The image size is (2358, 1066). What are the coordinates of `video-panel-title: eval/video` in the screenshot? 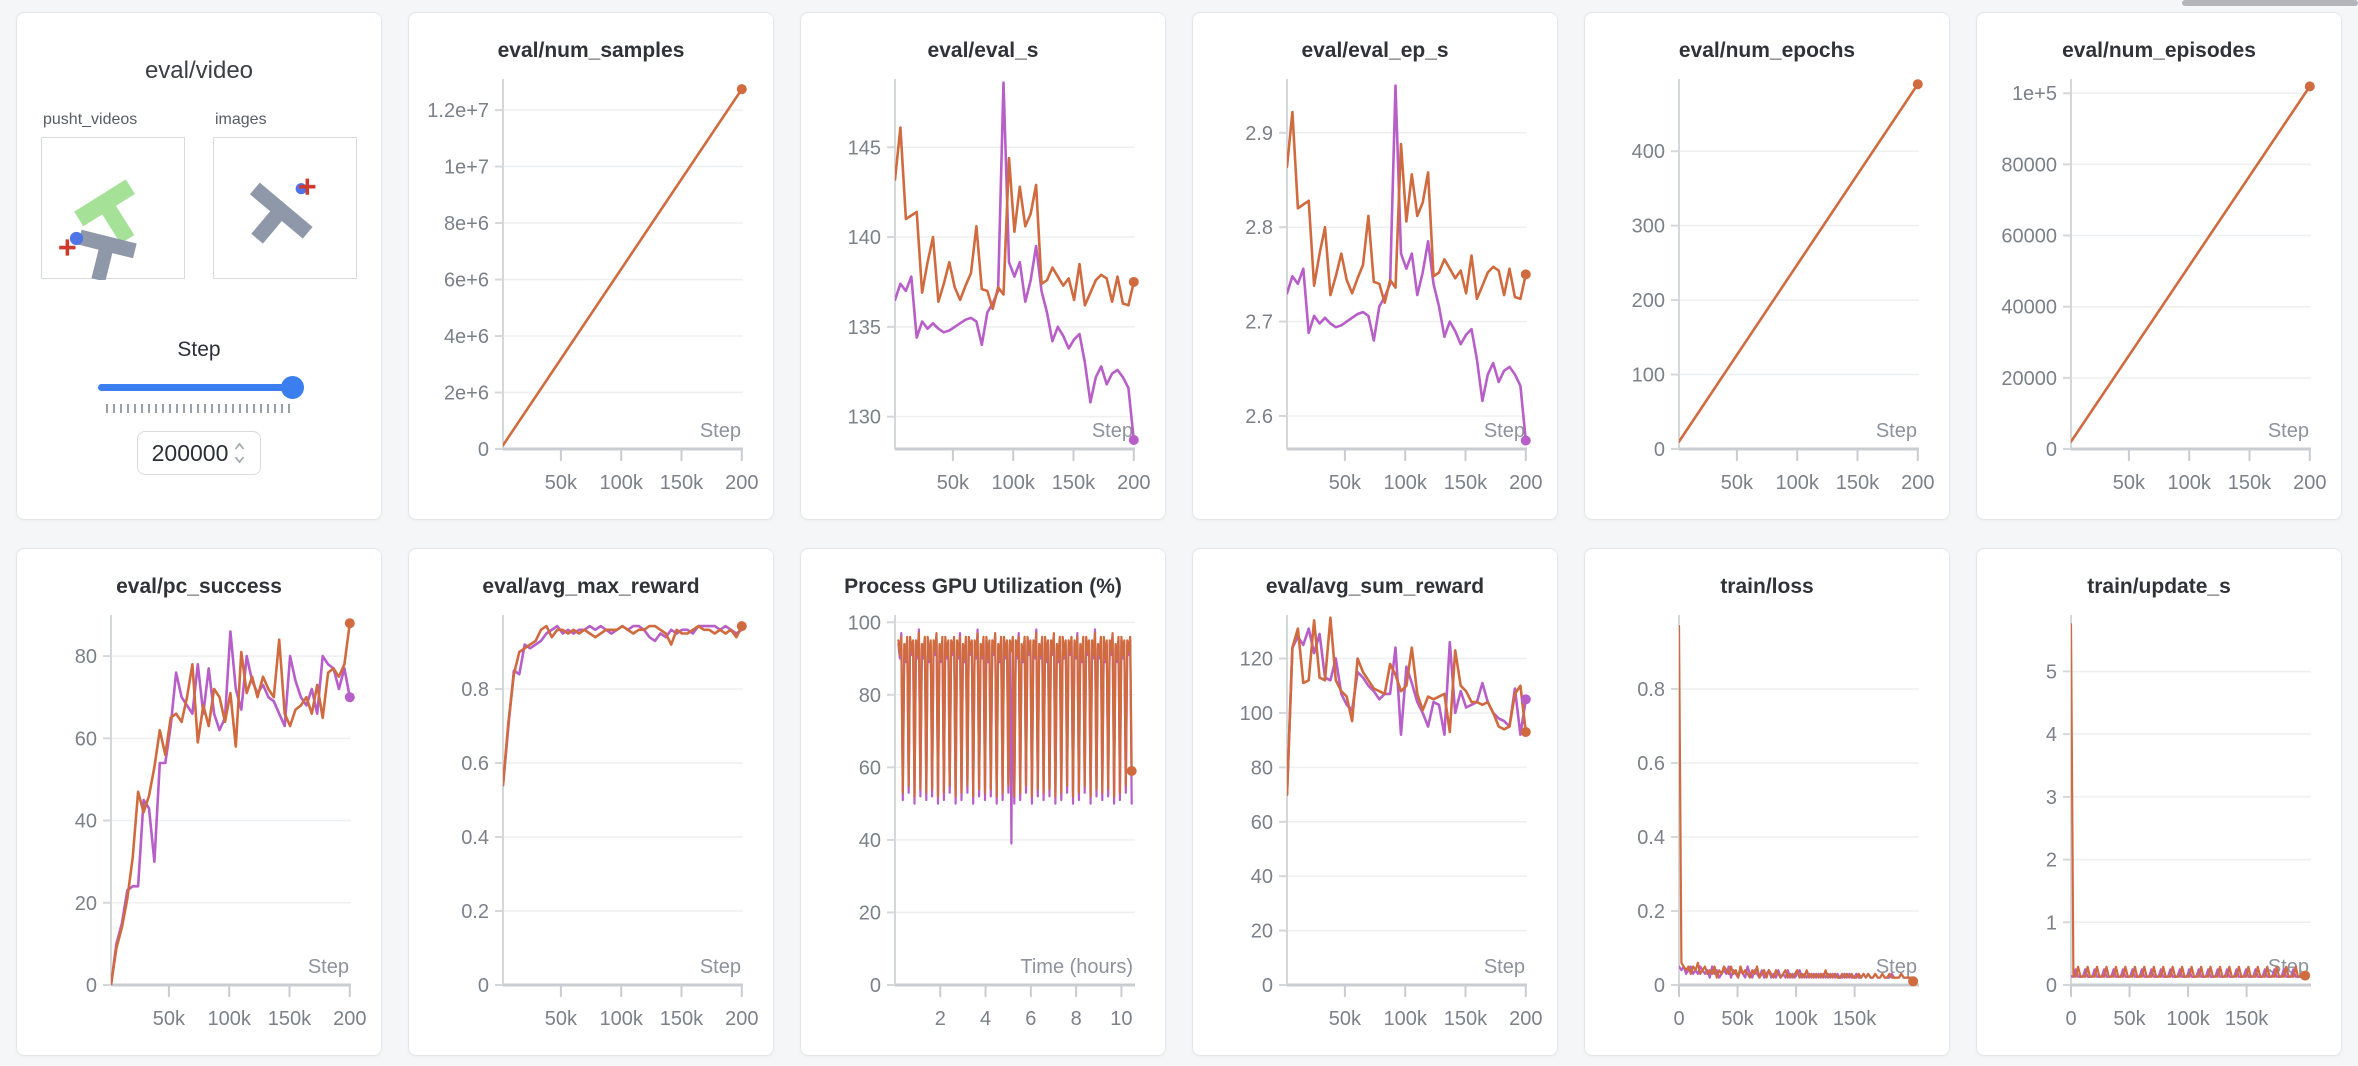 It's located at (199, 70).